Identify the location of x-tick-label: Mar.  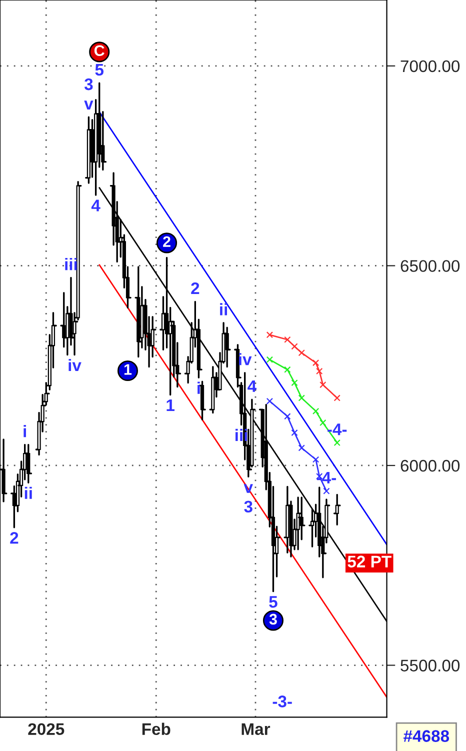
(256, 729).